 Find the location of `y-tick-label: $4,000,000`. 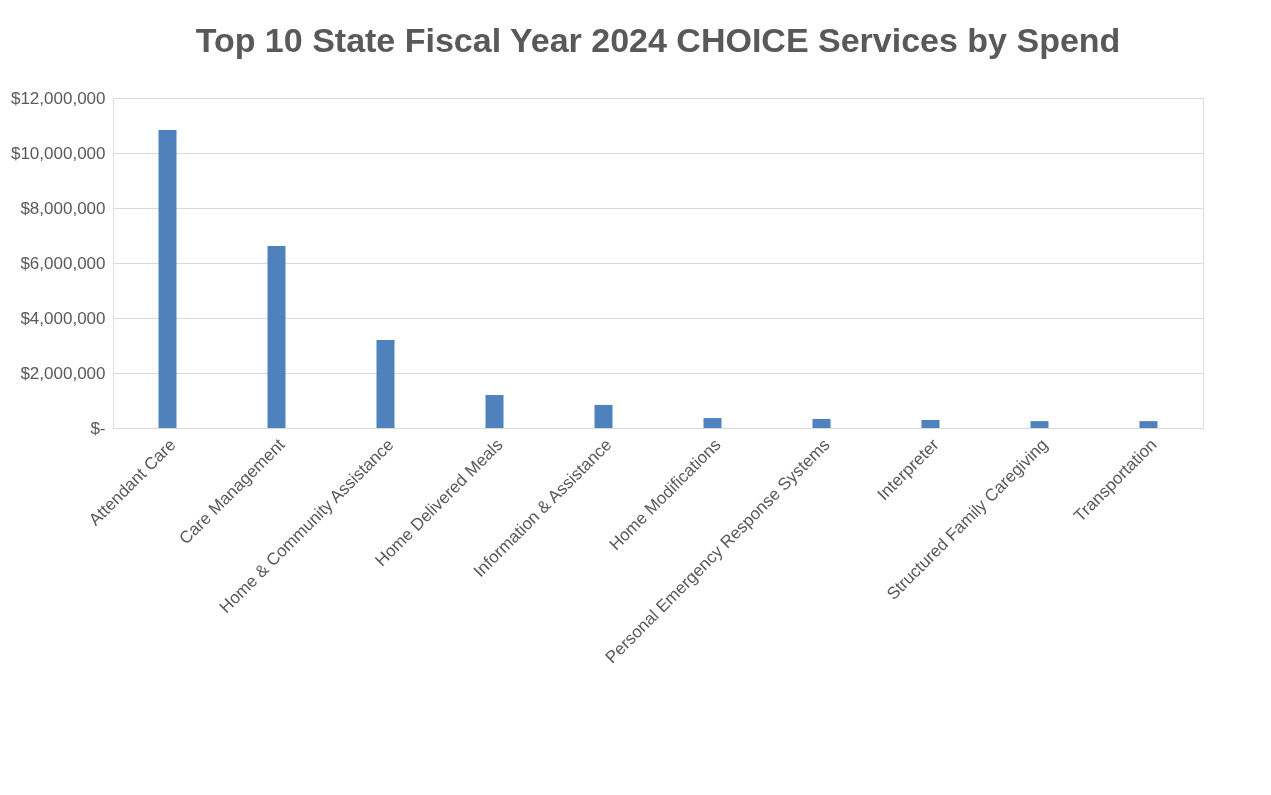

y-tick-label: $4,000,000 is located at coordinates (63, 318).